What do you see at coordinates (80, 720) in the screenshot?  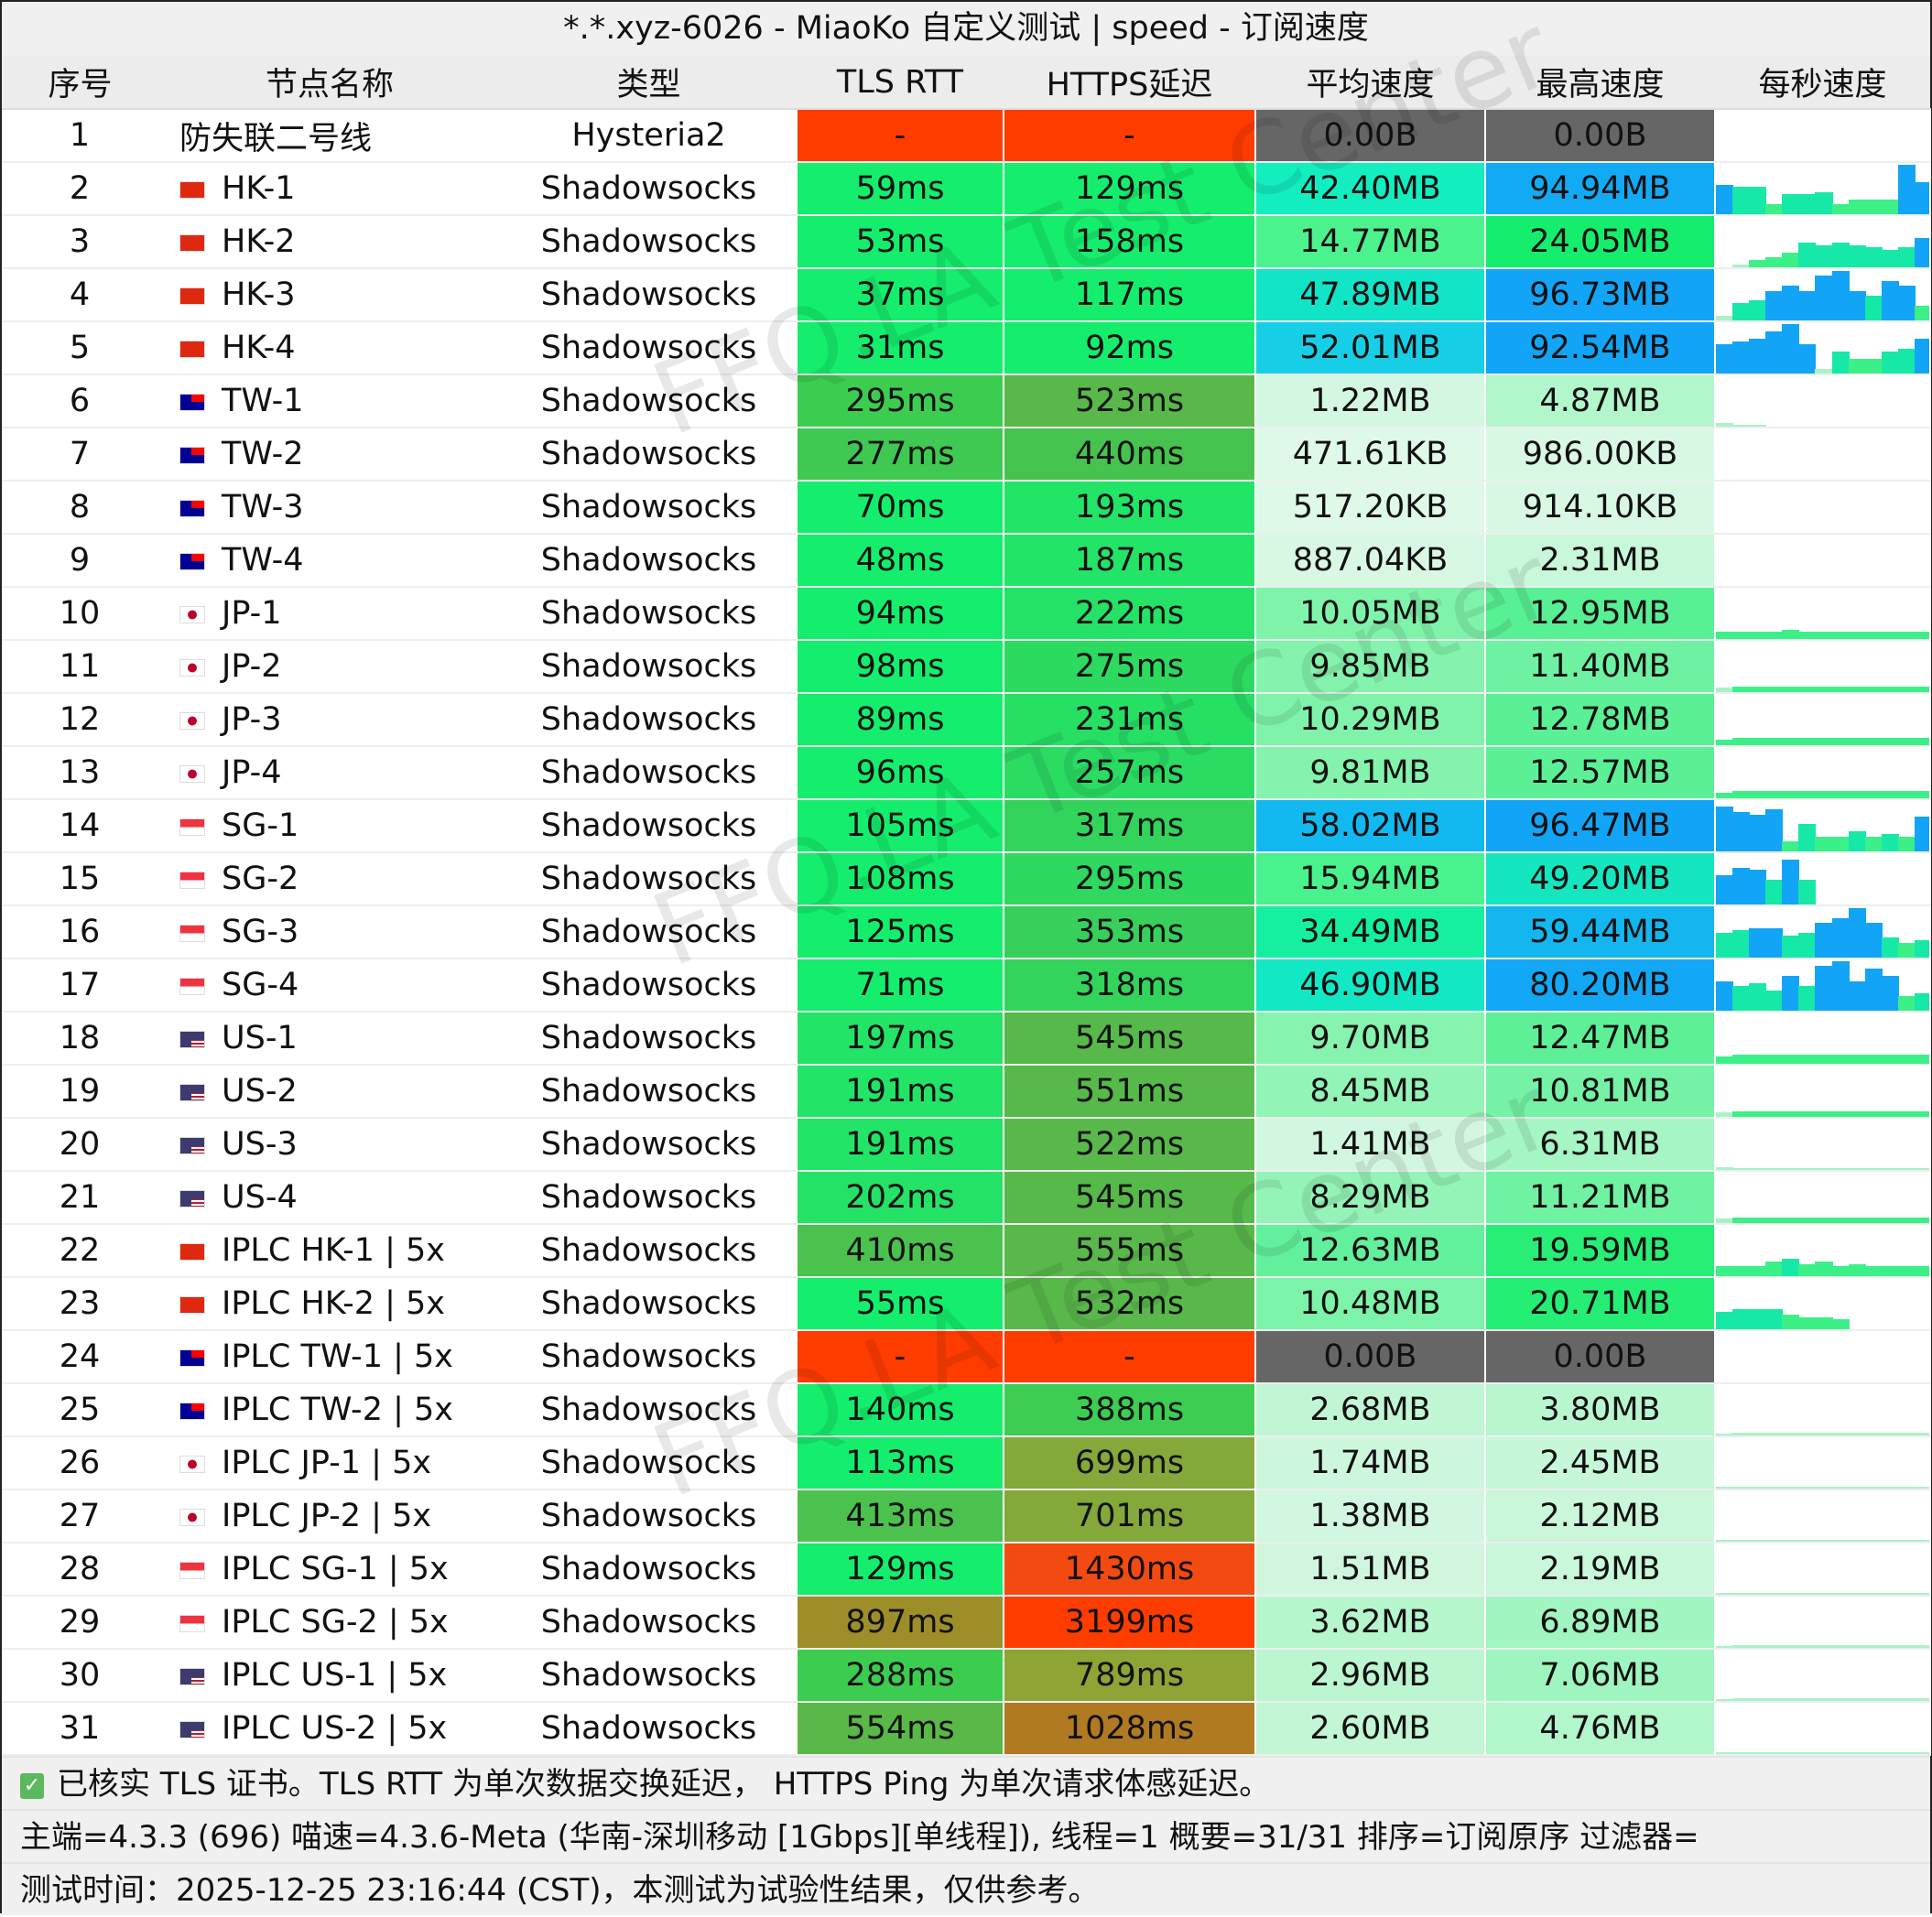 I see `row-index: 12` at bounding box center [80, 720].